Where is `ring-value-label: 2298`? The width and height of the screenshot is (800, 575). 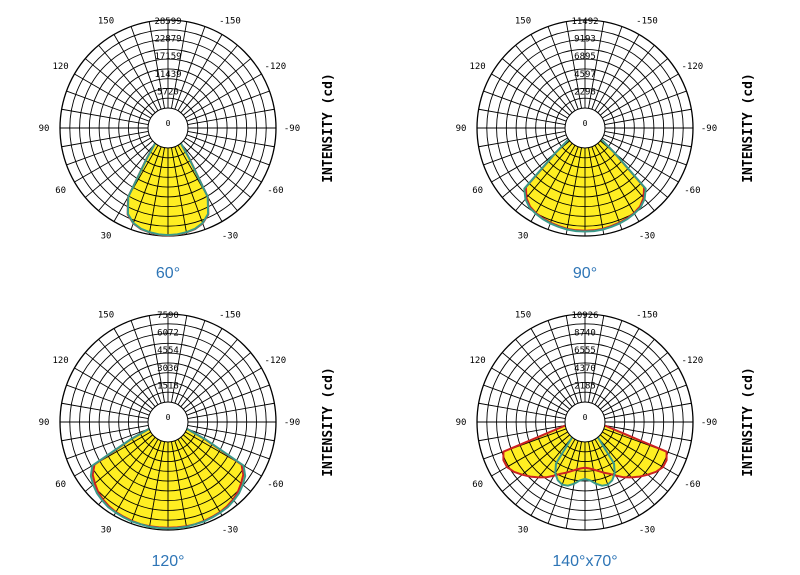 ring-value-label: 2298 is located at coordinates (585, 92).